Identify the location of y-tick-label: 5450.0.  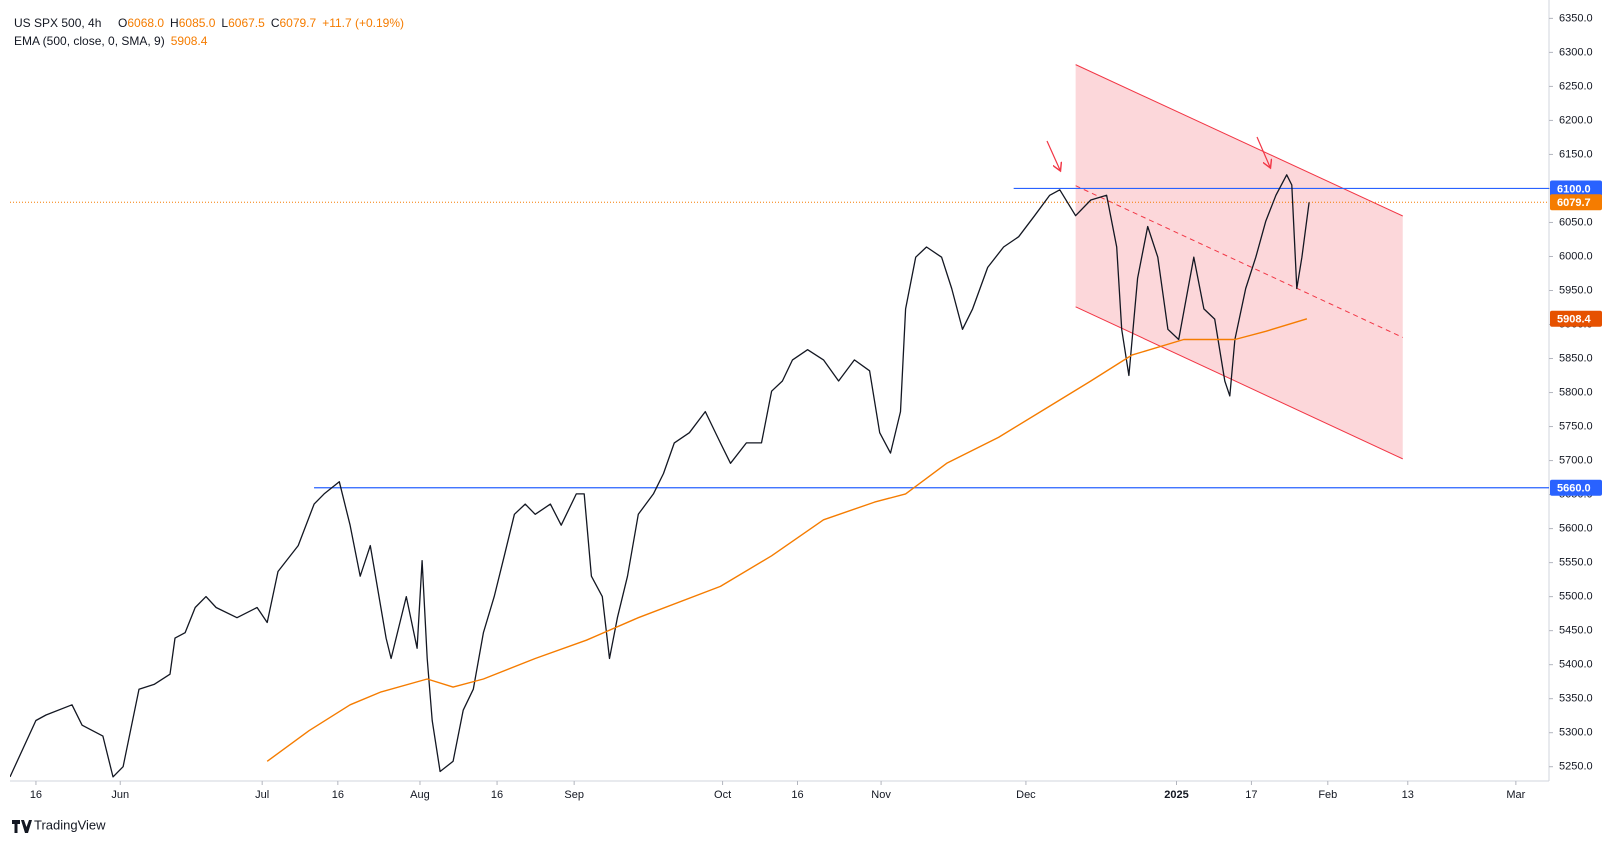
(1576, 631).